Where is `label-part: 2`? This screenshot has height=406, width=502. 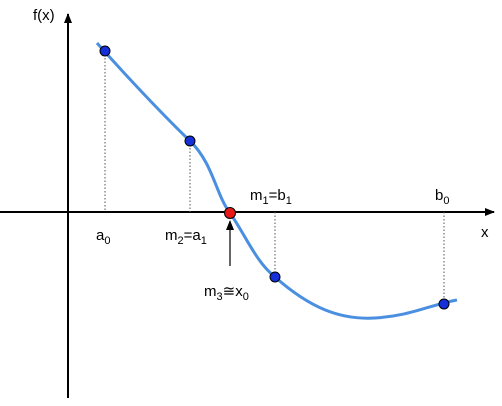 label-part: 2 is located at coordinates (181, 241).